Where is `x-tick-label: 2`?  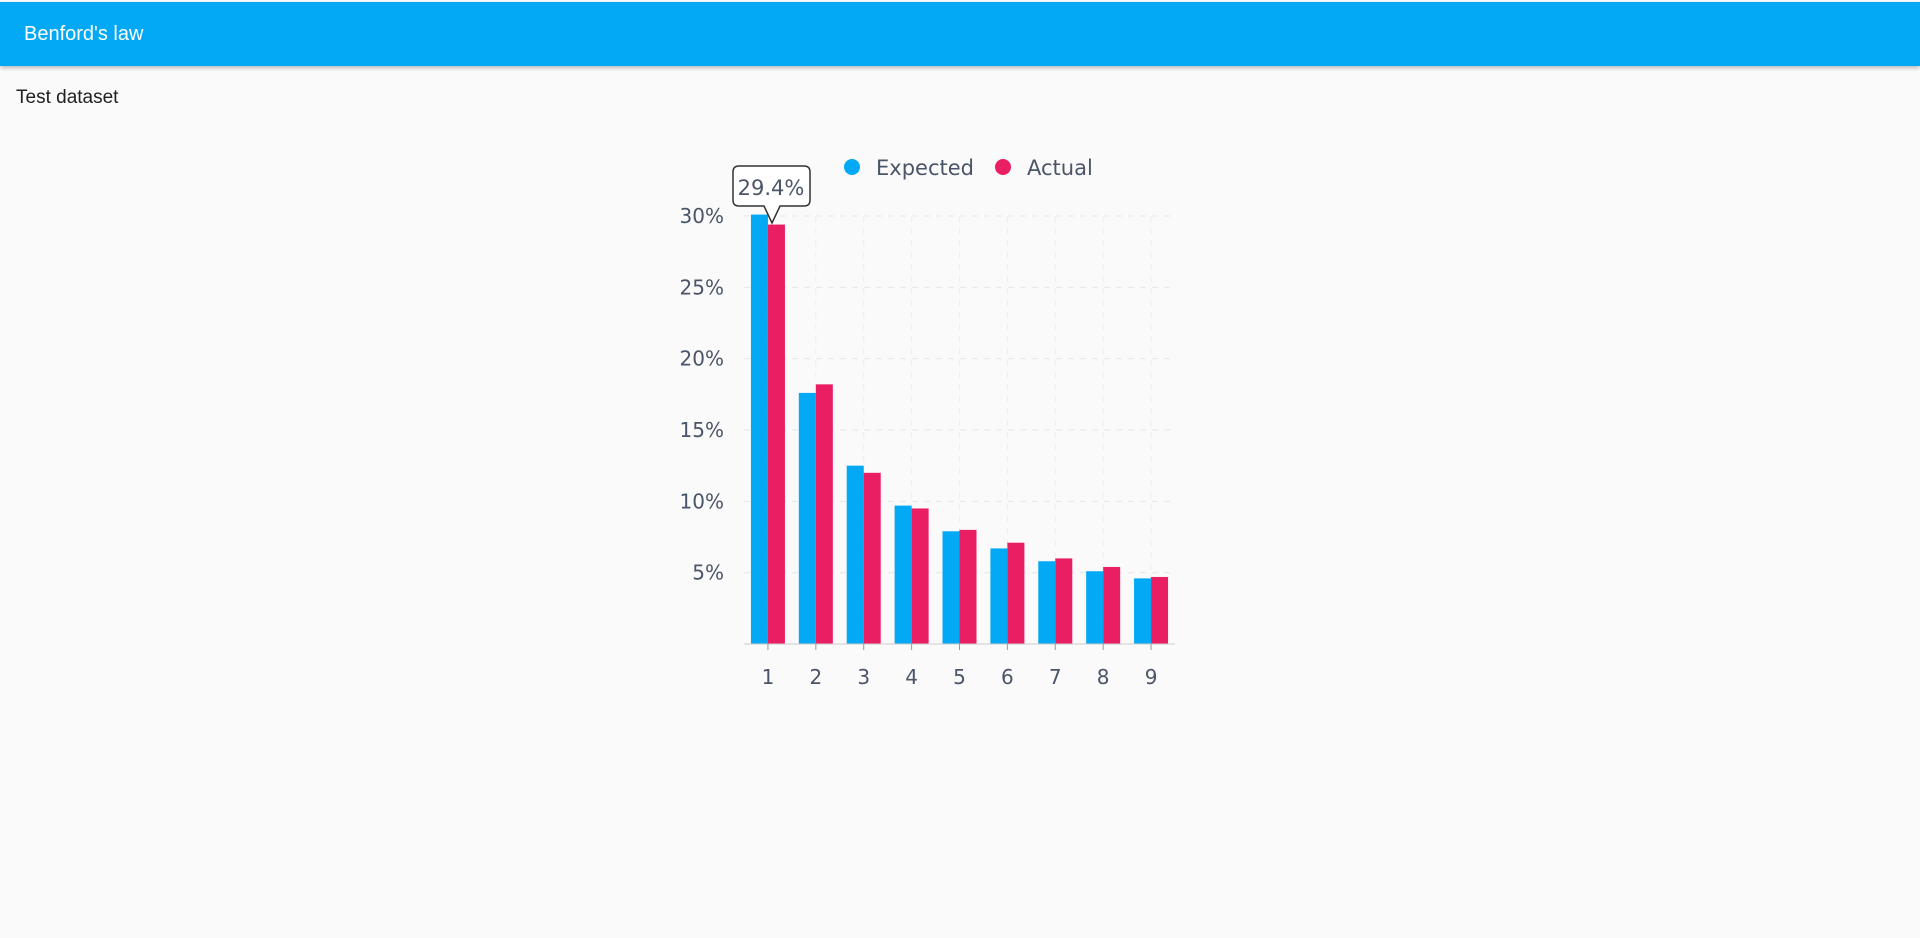 x-tick-label: 2 is located at coordinates (815, 677).